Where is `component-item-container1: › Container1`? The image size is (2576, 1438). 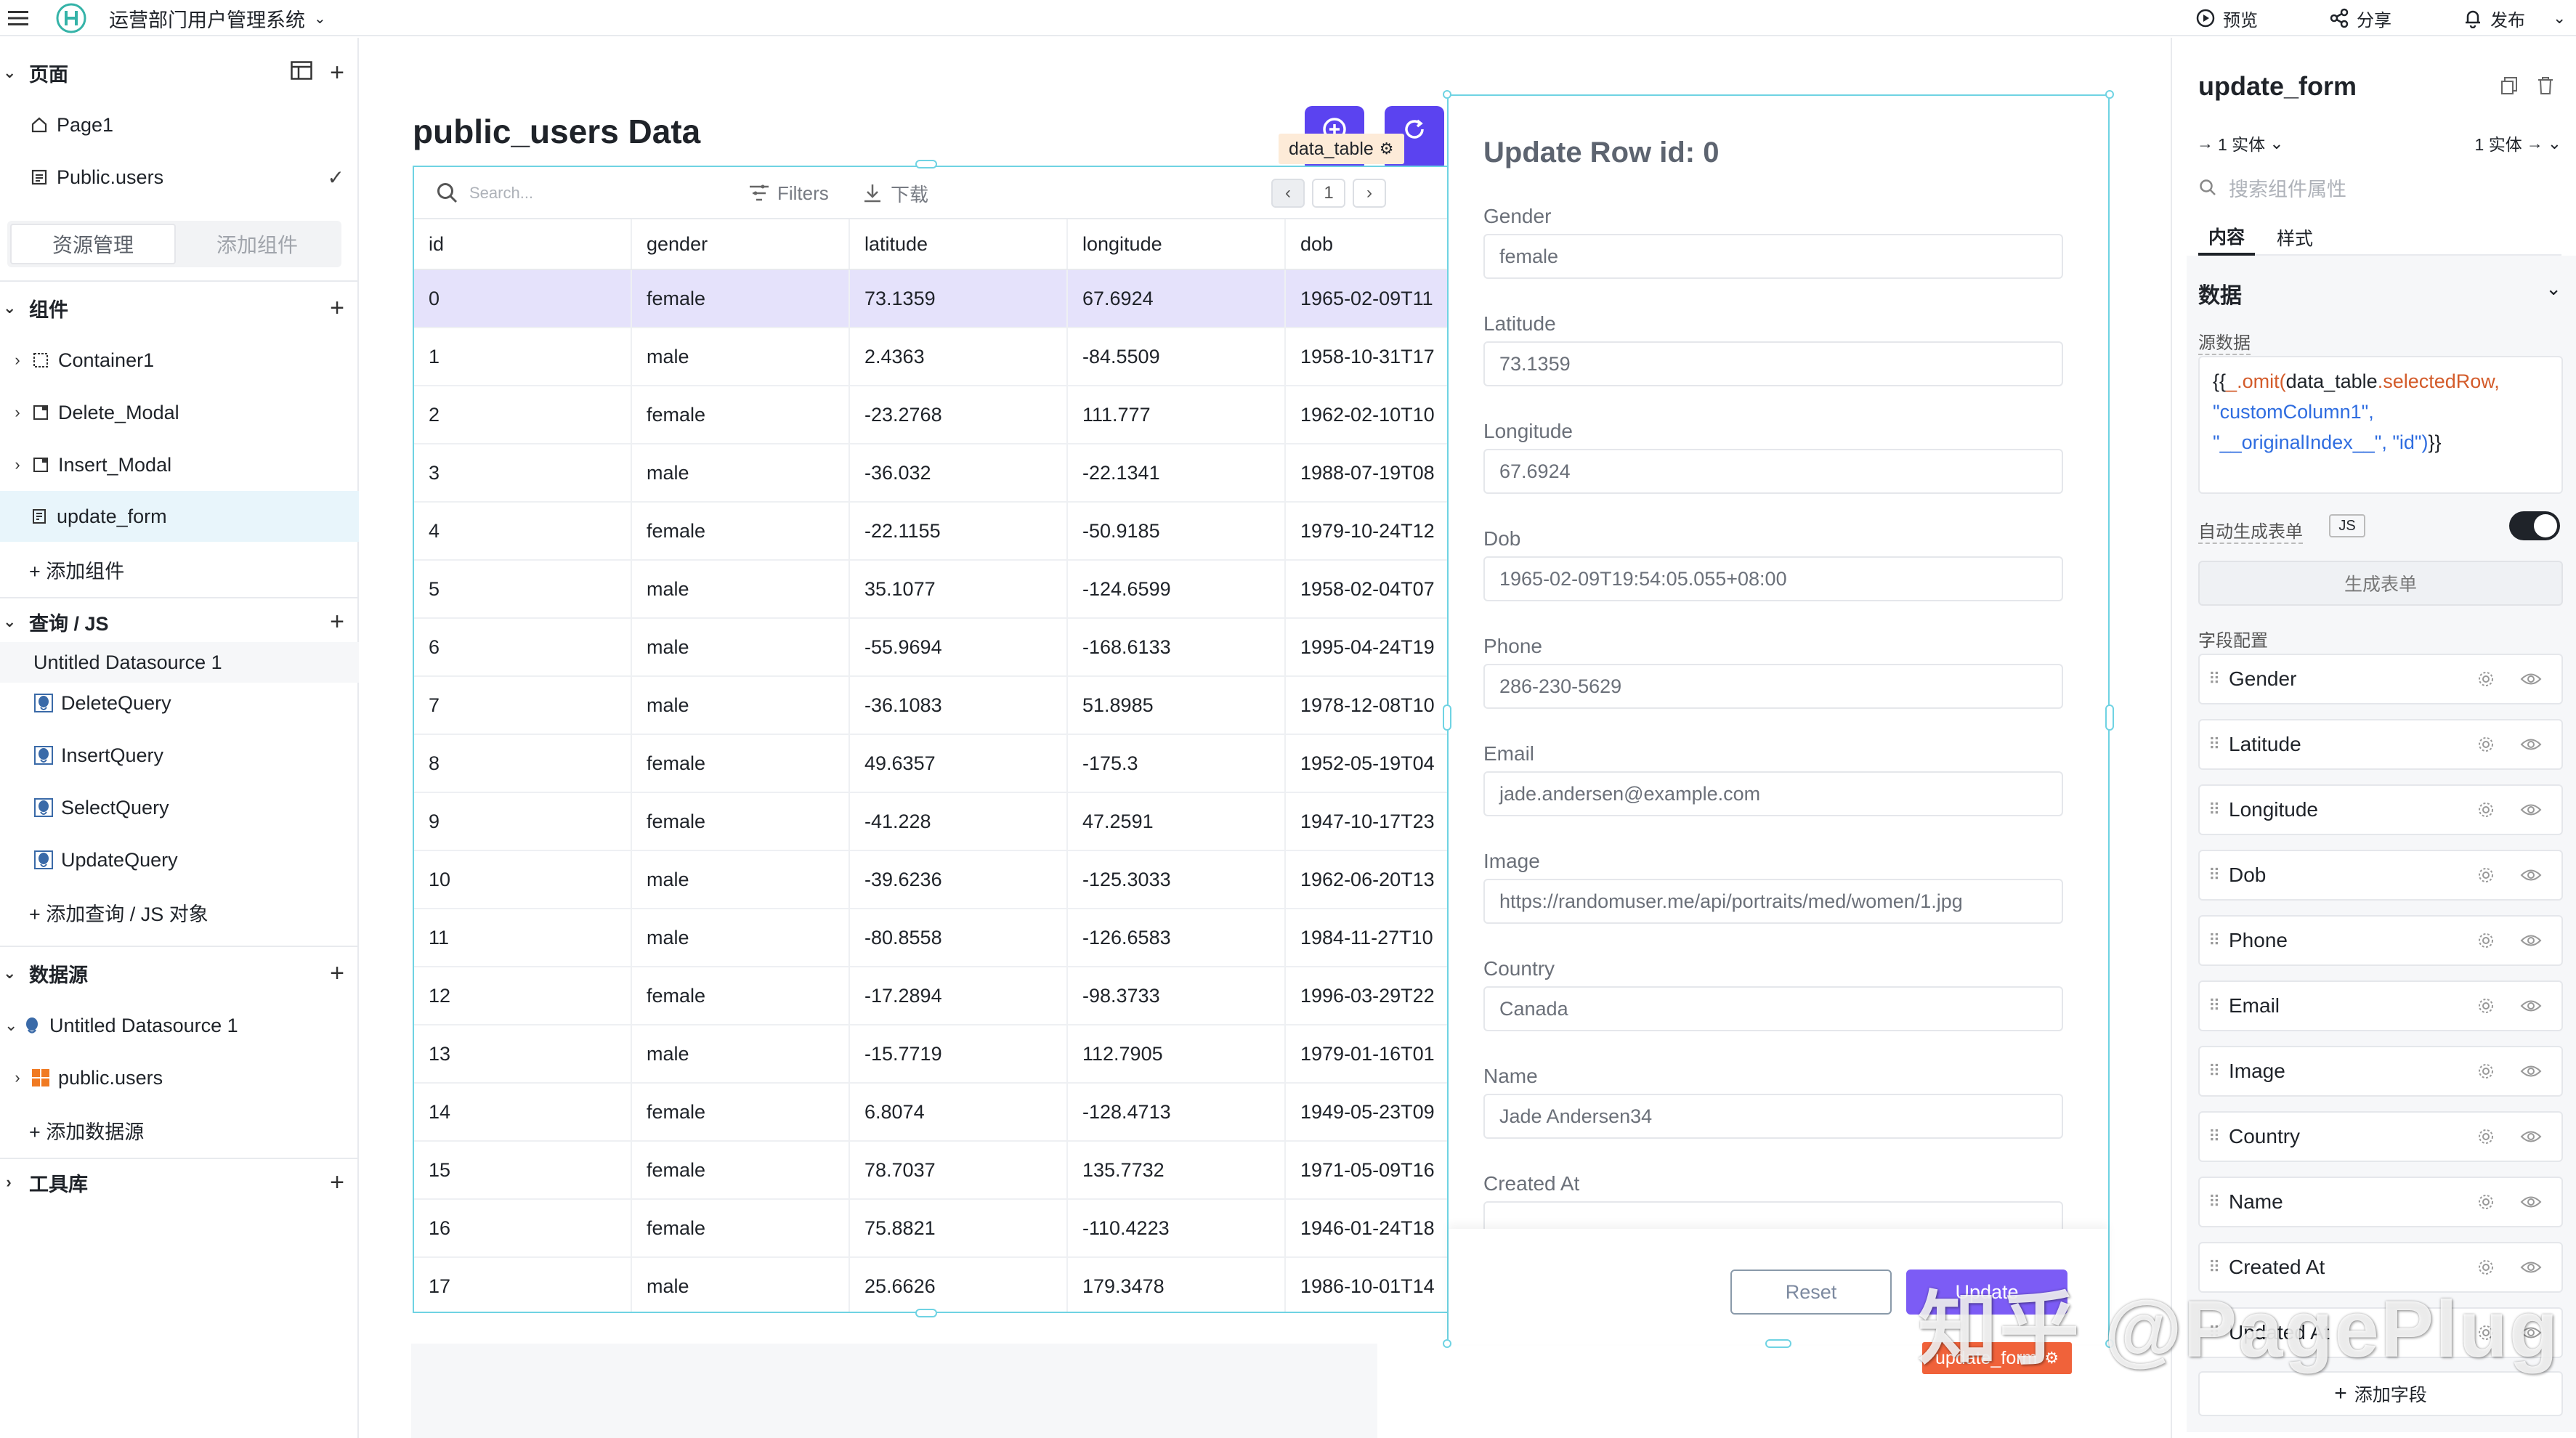
component-item-container1: › Container1 is located at coordinates (179, 360).